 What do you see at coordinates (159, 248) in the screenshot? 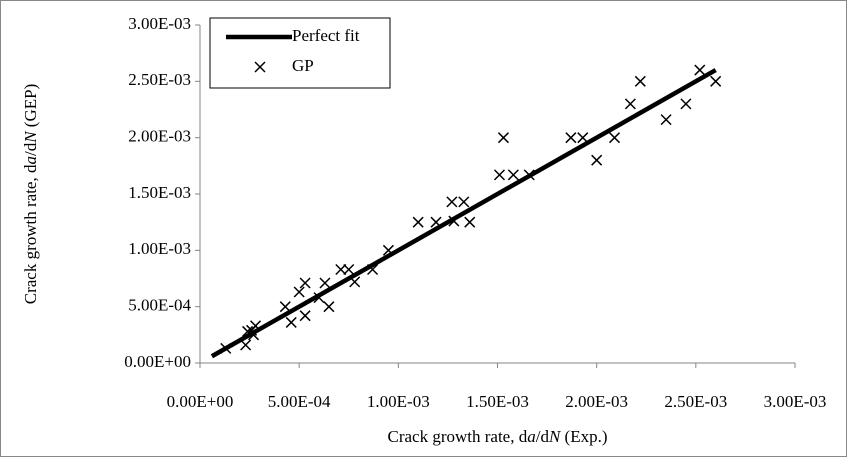
I see `y-tick-label: 1.00E-03` at bounding box center [159, 248].